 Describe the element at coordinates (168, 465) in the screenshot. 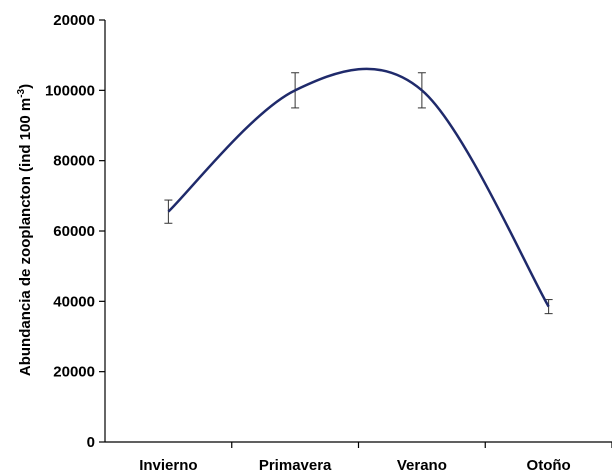

I see `x-tick-label: Invierno` at that location.